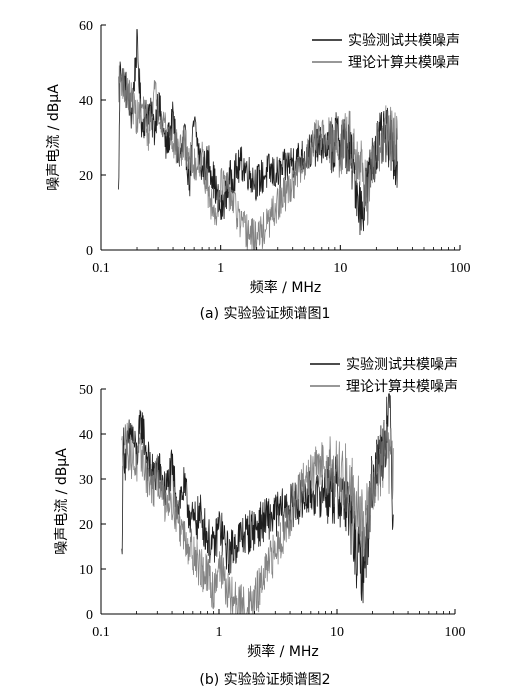 The height and width of the screenshot is (699, 531). I want to click on y-tick-label: 60, so click(86, 26).